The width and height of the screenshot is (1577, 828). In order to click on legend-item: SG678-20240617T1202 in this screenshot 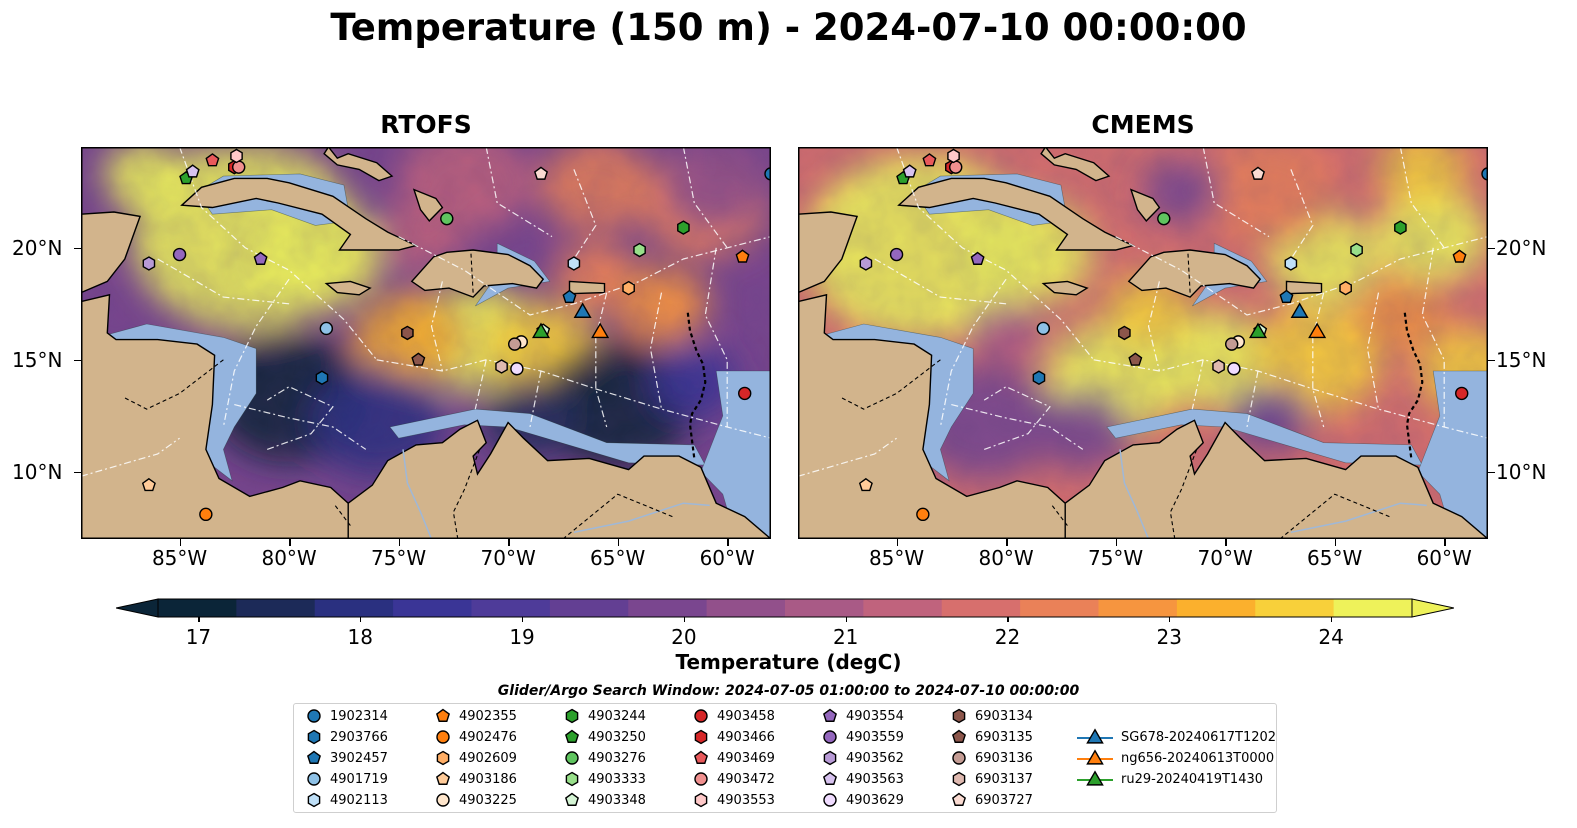, I will do `click(1176, 737)`.